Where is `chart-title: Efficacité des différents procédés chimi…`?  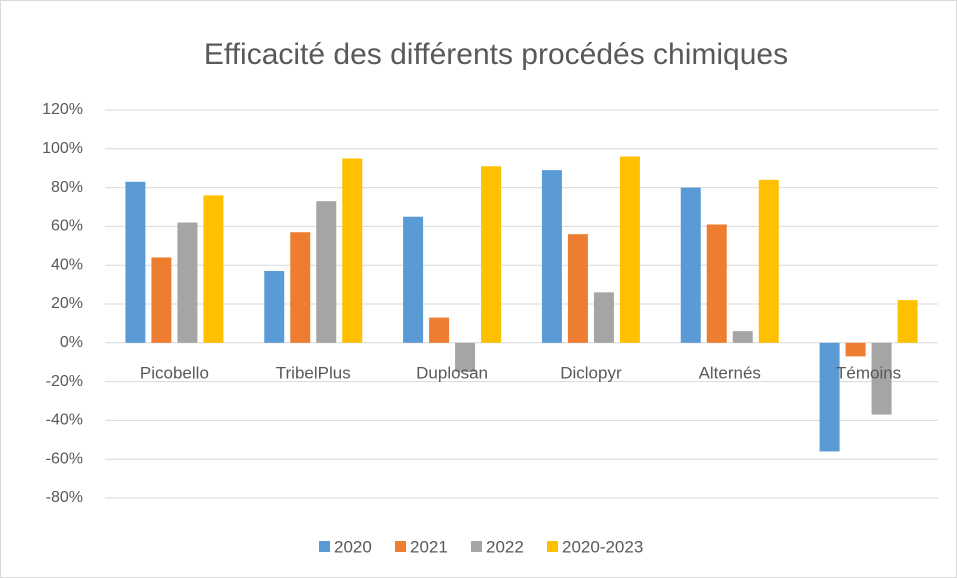
chart-title: Efficacité des différents procédés chimi… is located at coordinates (496, 54).